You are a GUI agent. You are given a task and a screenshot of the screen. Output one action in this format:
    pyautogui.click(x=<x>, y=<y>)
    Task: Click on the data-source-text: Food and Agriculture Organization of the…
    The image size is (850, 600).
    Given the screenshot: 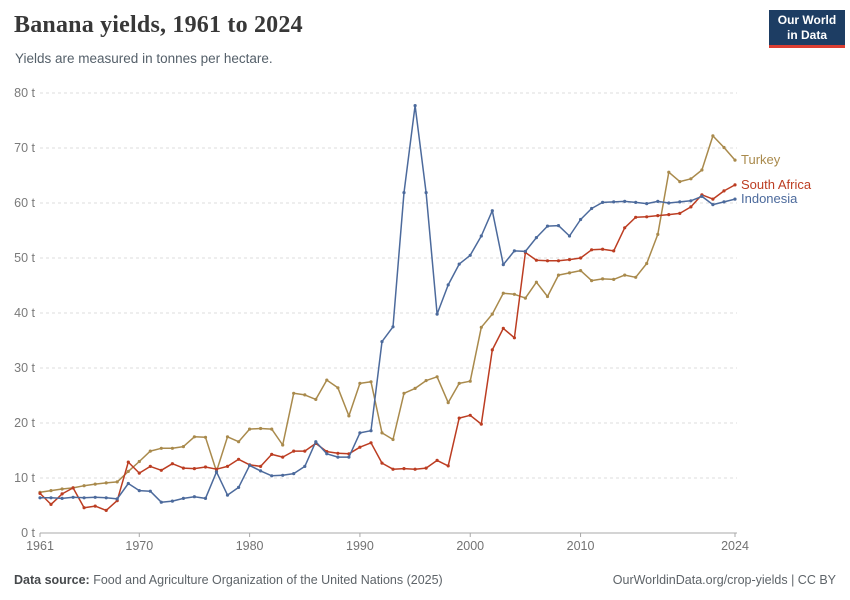 What is the action you would take?
    pyautogui.click(x=266, y=580)
    